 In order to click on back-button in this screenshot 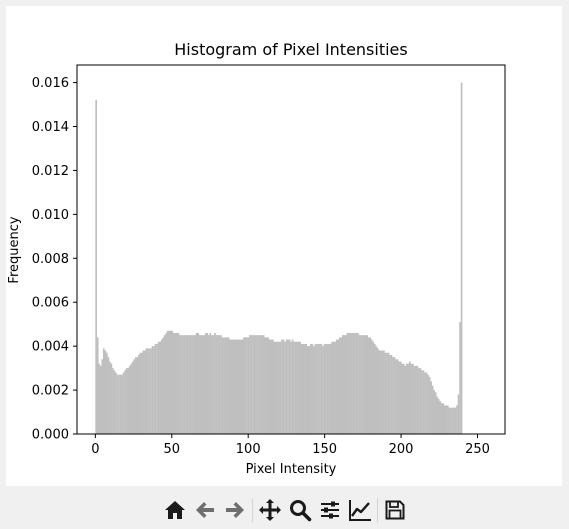, I will do `click(205, 510)`.